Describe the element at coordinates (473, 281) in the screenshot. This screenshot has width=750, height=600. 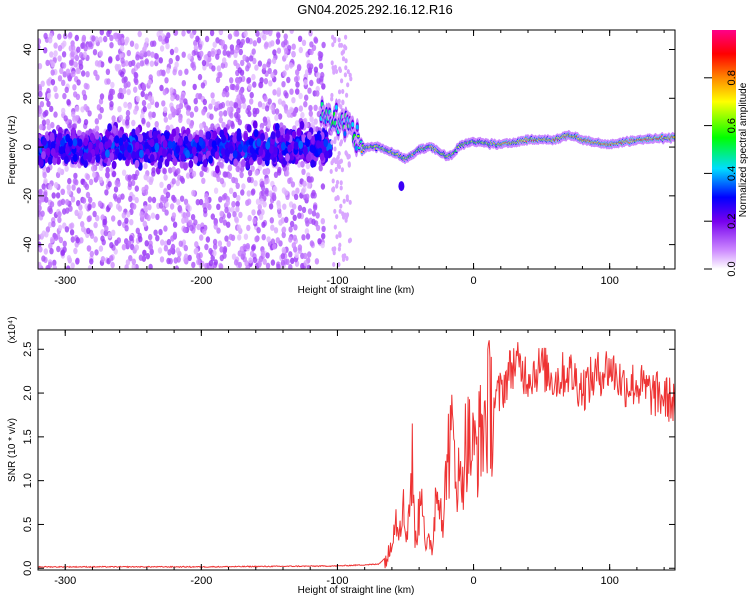
I see `x-tick-label: 0` at that location.